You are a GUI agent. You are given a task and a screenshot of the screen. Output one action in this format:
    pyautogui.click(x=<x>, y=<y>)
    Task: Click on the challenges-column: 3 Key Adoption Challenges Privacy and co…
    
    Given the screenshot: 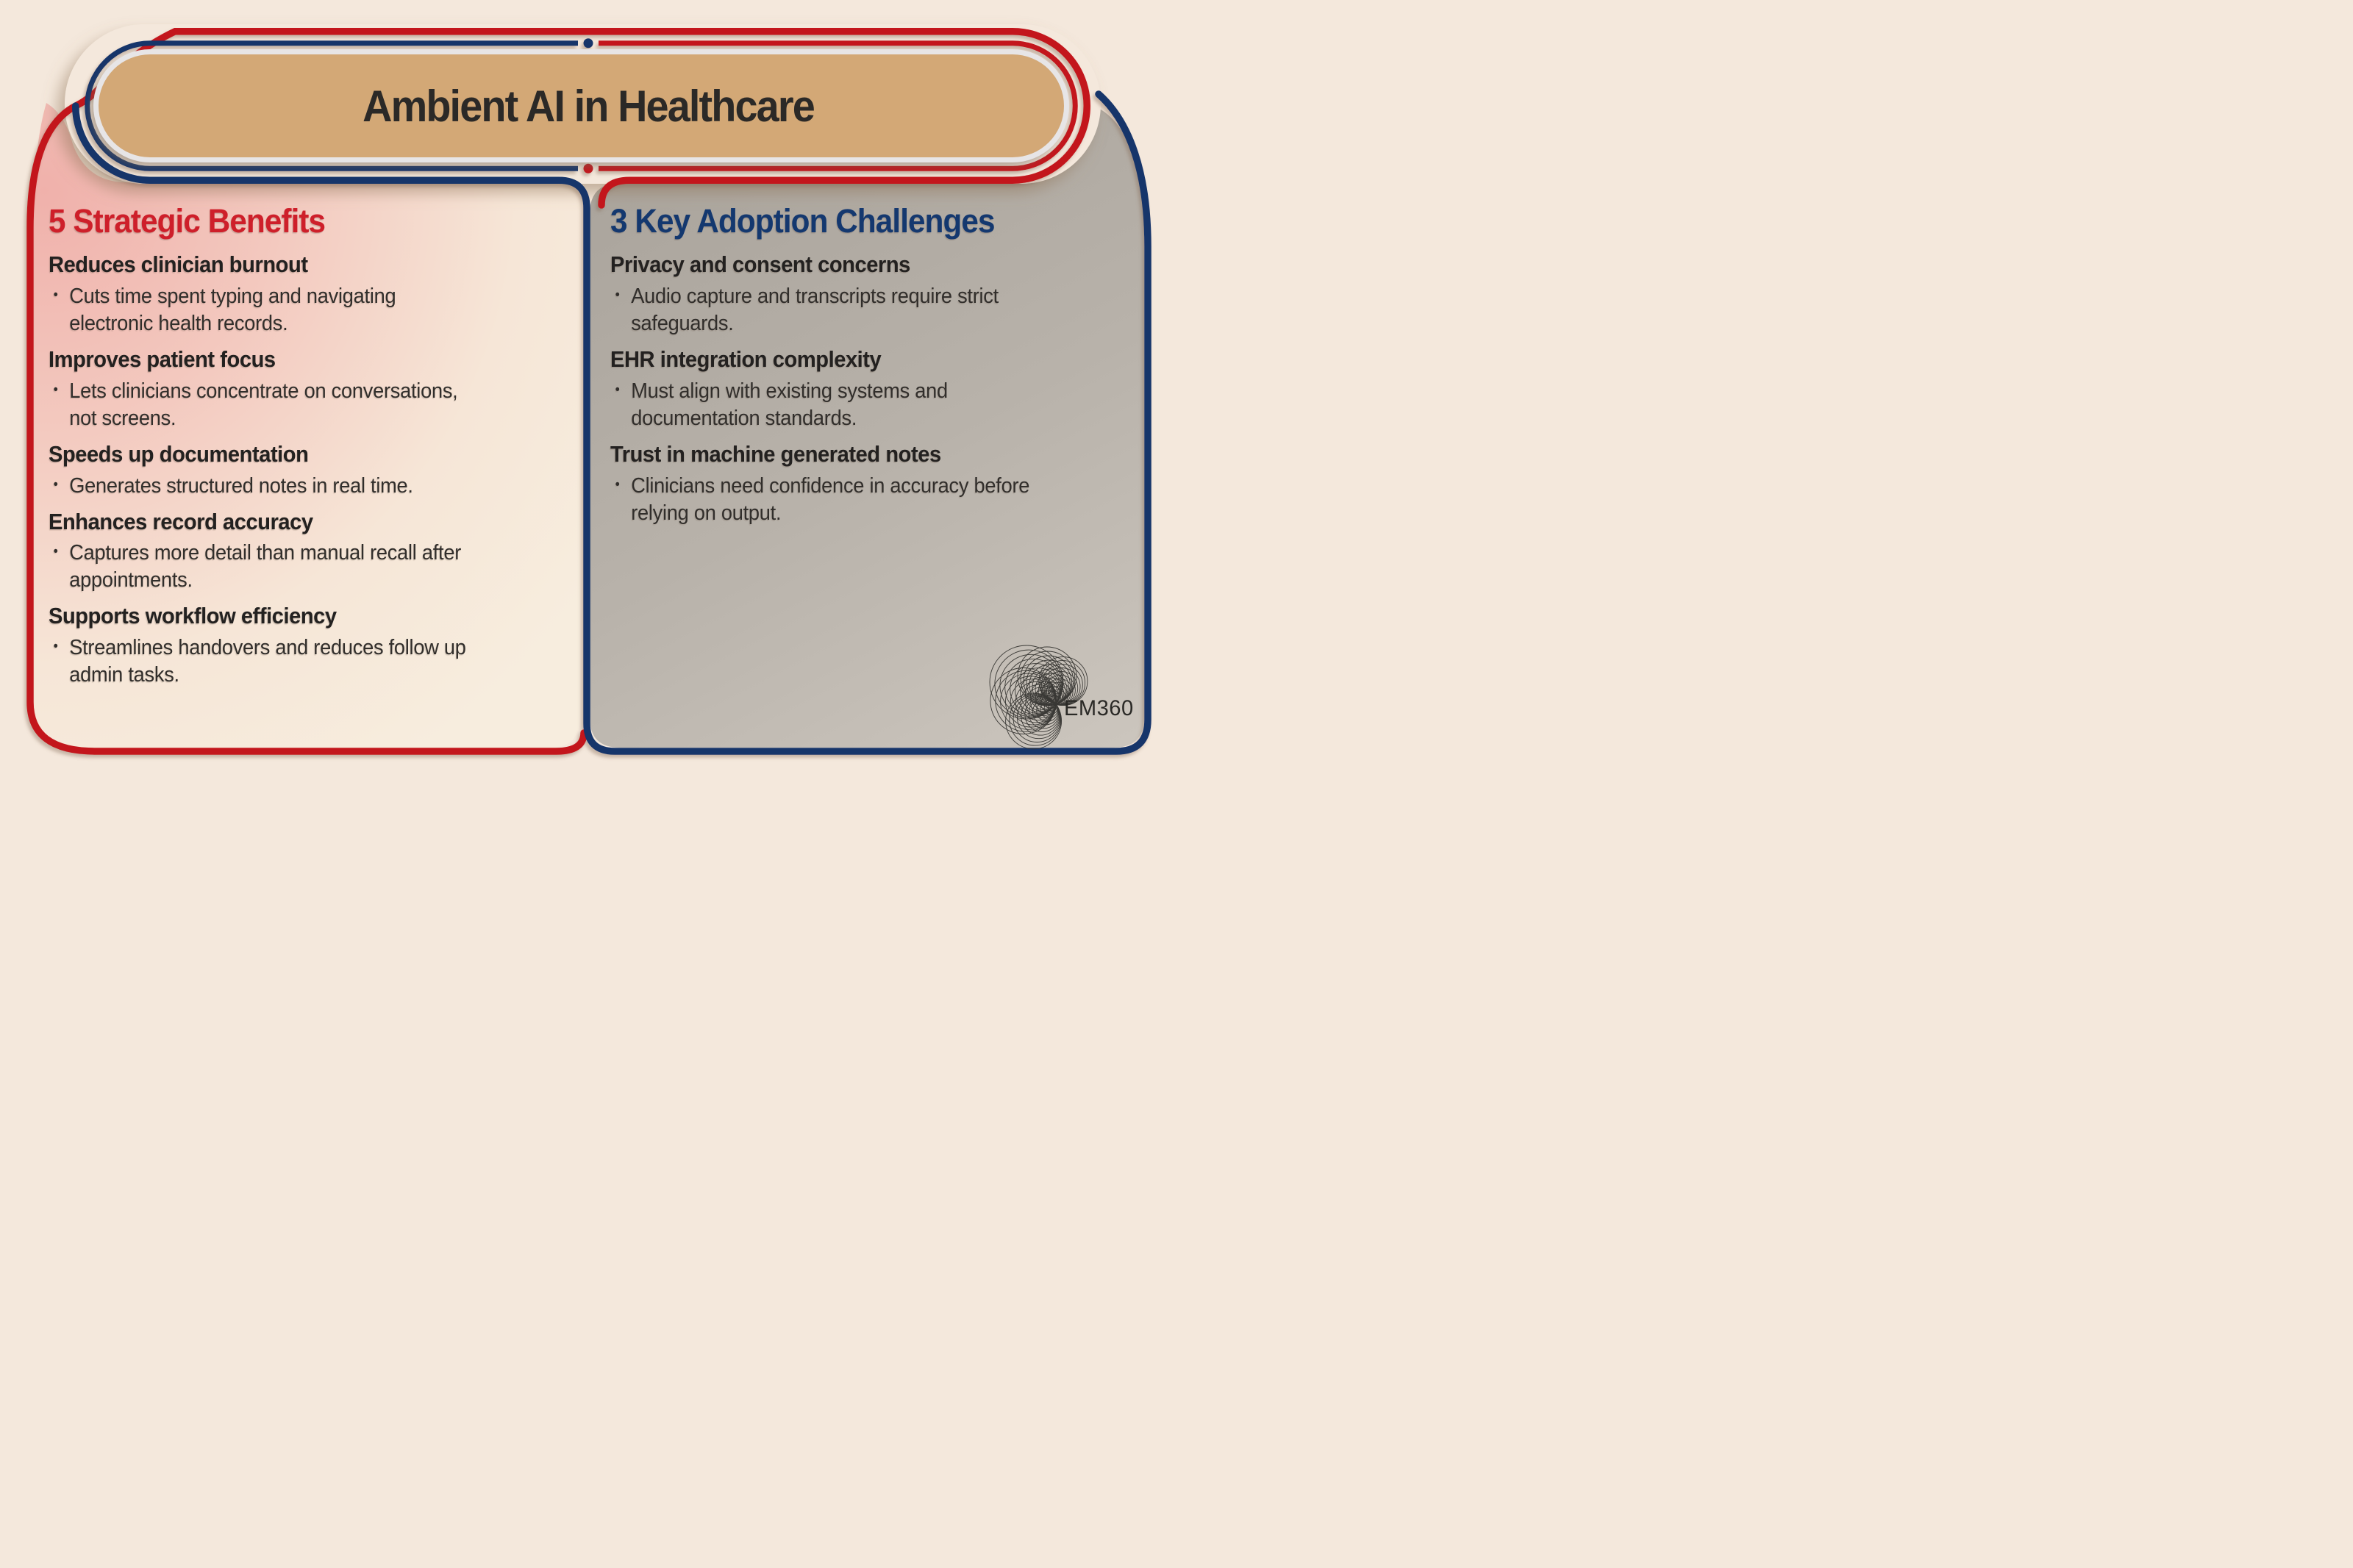 What is the action you would take?
    pyautogui.click(x=872, y=364)
    